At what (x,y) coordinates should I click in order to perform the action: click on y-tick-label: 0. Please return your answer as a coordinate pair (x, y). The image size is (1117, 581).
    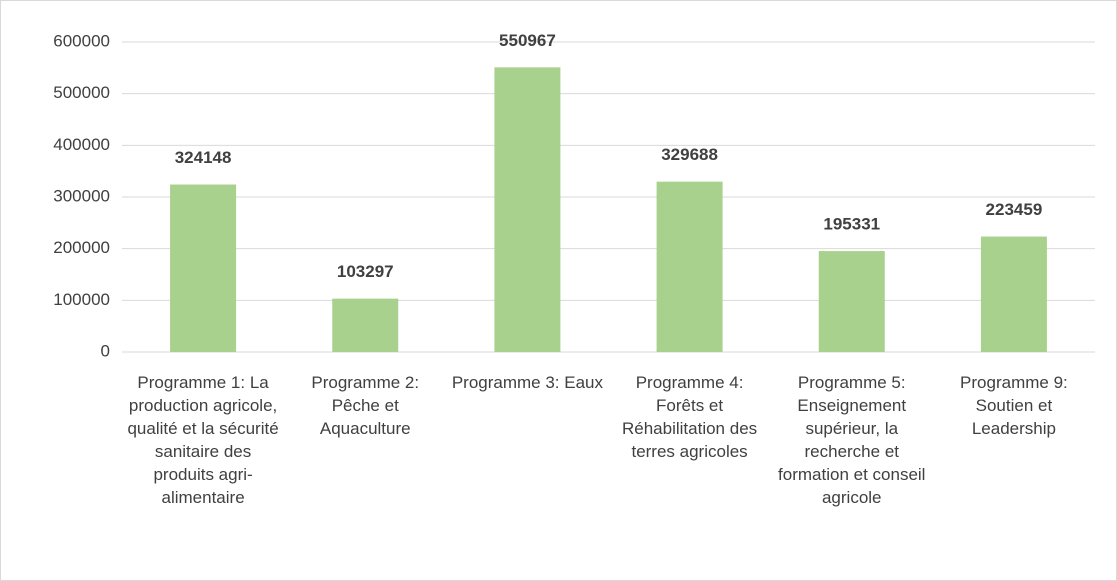
    Looking at the image, I should click on (105, 350).